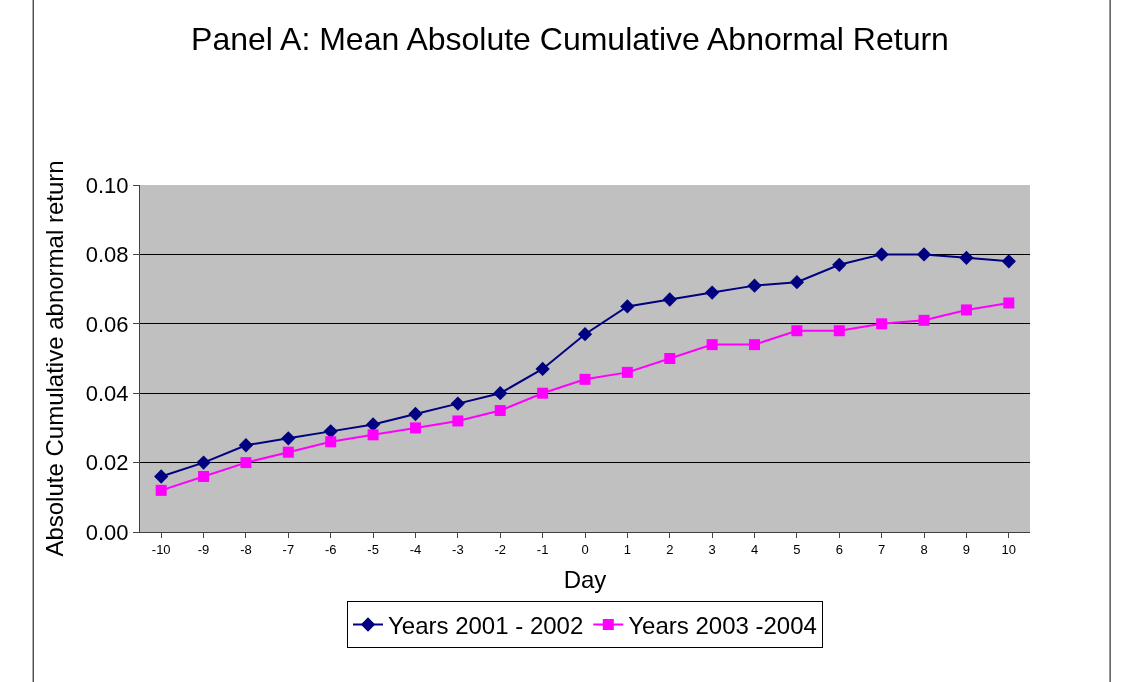  I want to click on x-tick-label: -5, so click(373, 549).